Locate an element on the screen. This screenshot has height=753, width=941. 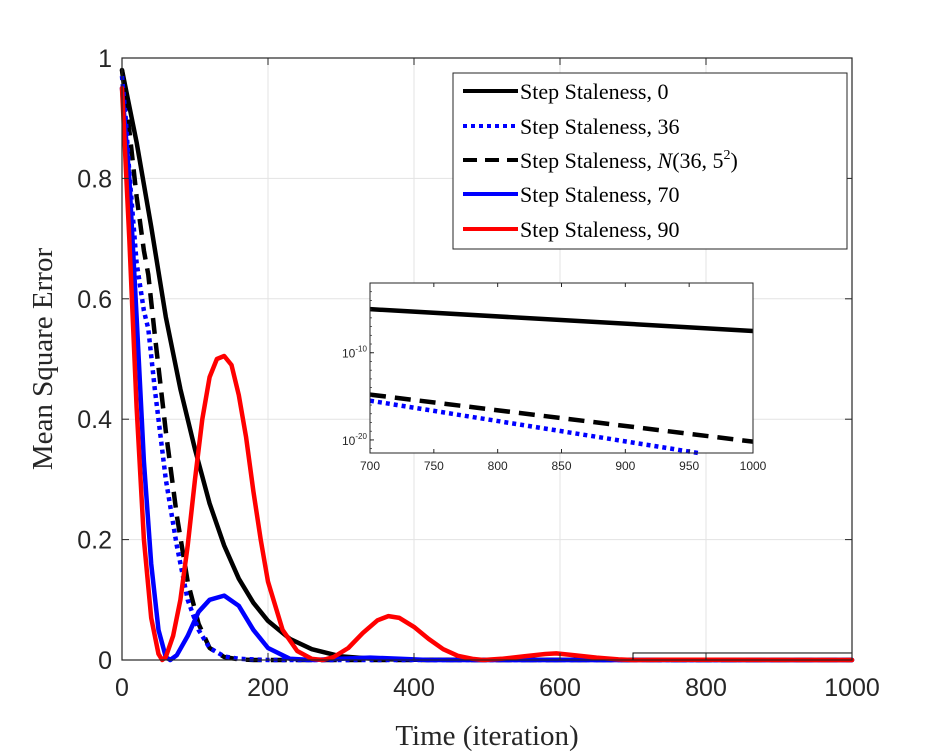
y-tick-label: 1 is located at coordinates (105, 59).